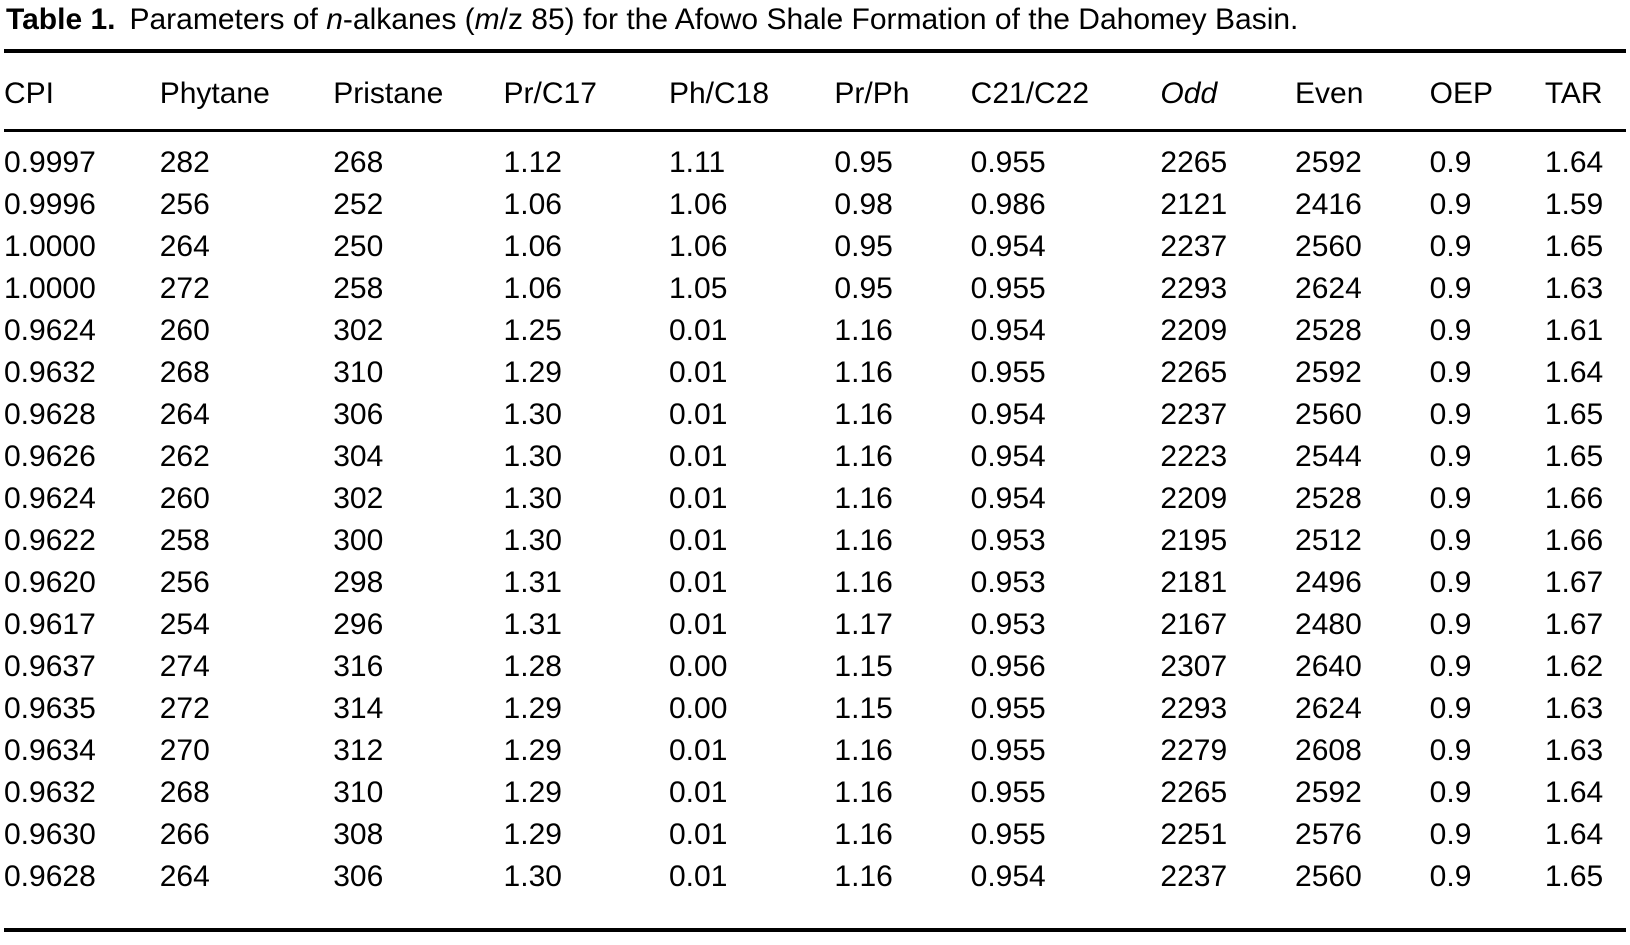  I want to click on table-cell: 2251, so click(1194, 834).